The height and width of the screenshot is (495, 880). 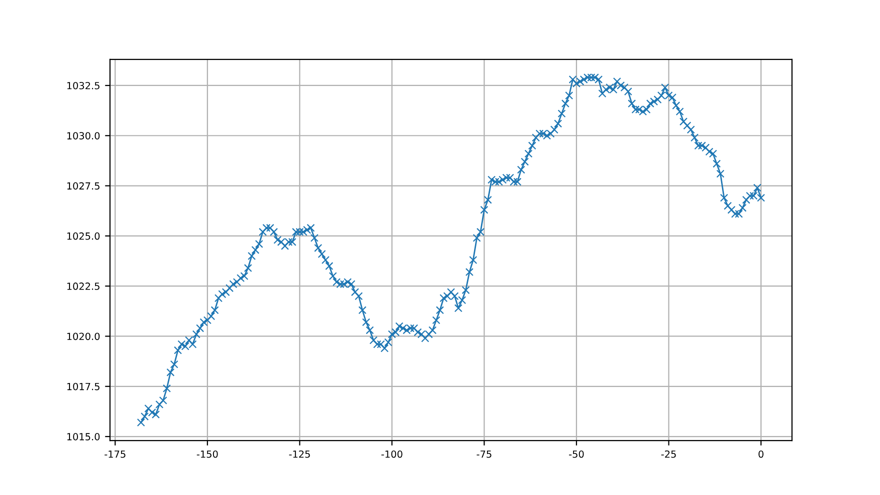 What do you see at coordinates (83, 436) in the screenshot?
I see `y-tick-label: 1015.0` at bounding box center [83, 436].